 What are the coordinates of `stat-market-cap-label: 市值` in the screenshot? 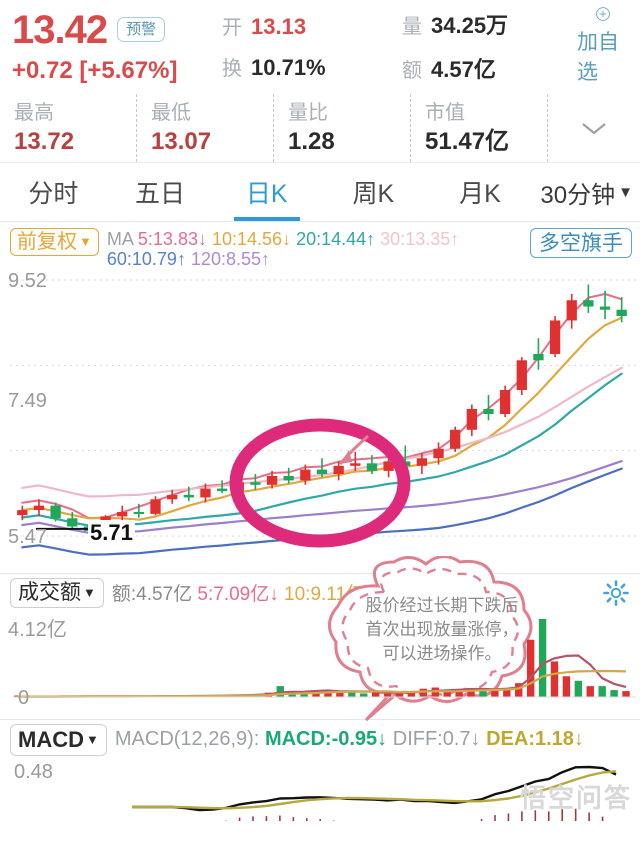 It's located at (445, 112).